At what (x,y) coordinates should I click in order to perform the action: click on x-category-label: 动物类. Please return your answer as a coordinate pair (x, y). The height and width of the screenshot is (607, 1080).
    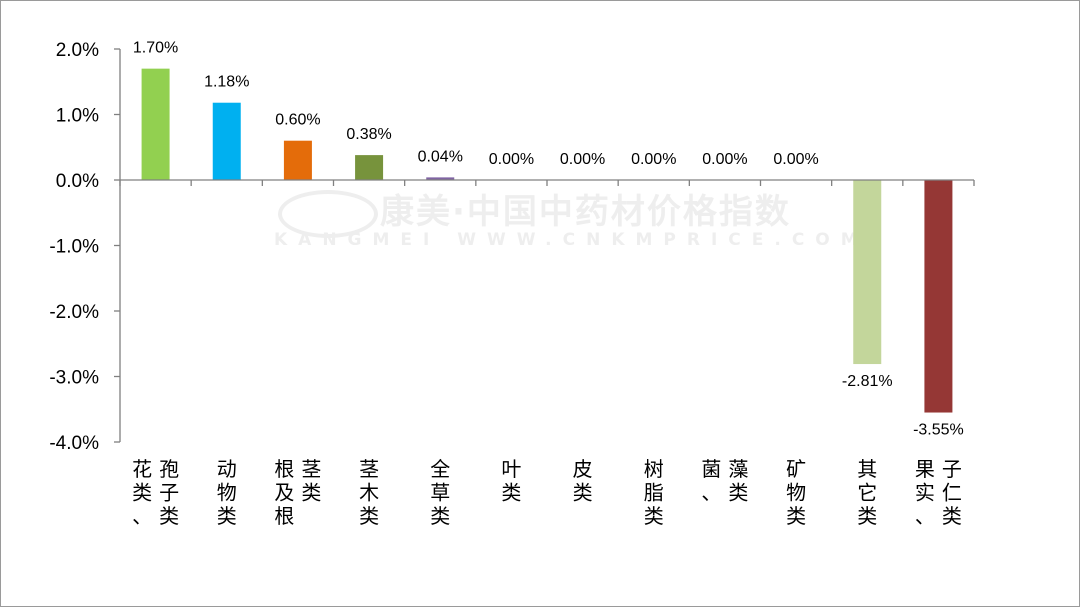
    Looking at the image, I should click on (227, 492).